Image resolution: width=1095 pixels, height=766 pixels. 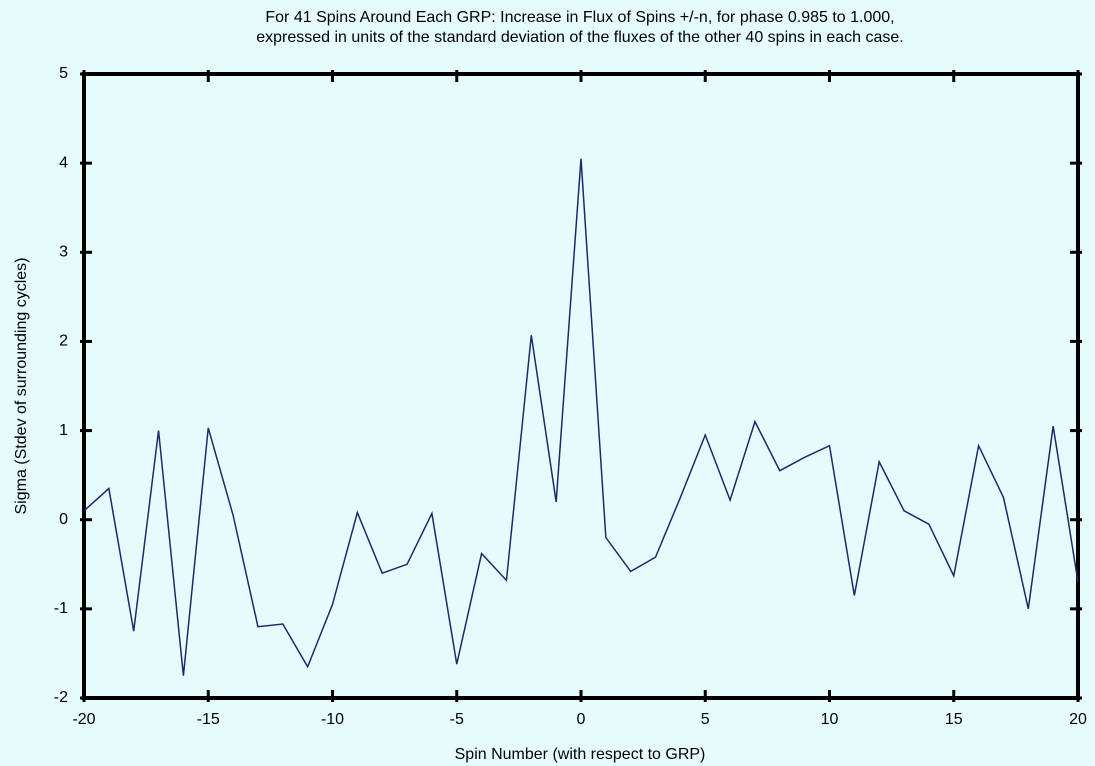 I want to click on x-tick-label: 0, so click(x=581, y=719).